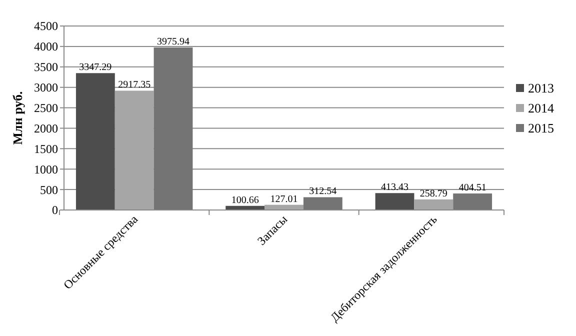 Image resolution: width=576 pixels, height=336 pixels. What do you see at coordinates (49, 189) in the screenshot?
I see `y-tick-label: 500` at bounding box center [49, 189].